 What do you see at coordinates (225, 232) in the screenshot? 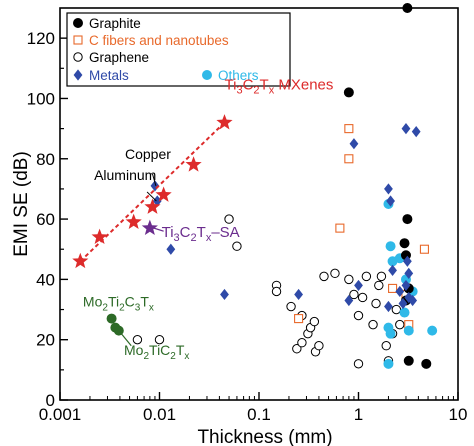
I see `annotation-part: –SA` at bounding box center [225, 232].